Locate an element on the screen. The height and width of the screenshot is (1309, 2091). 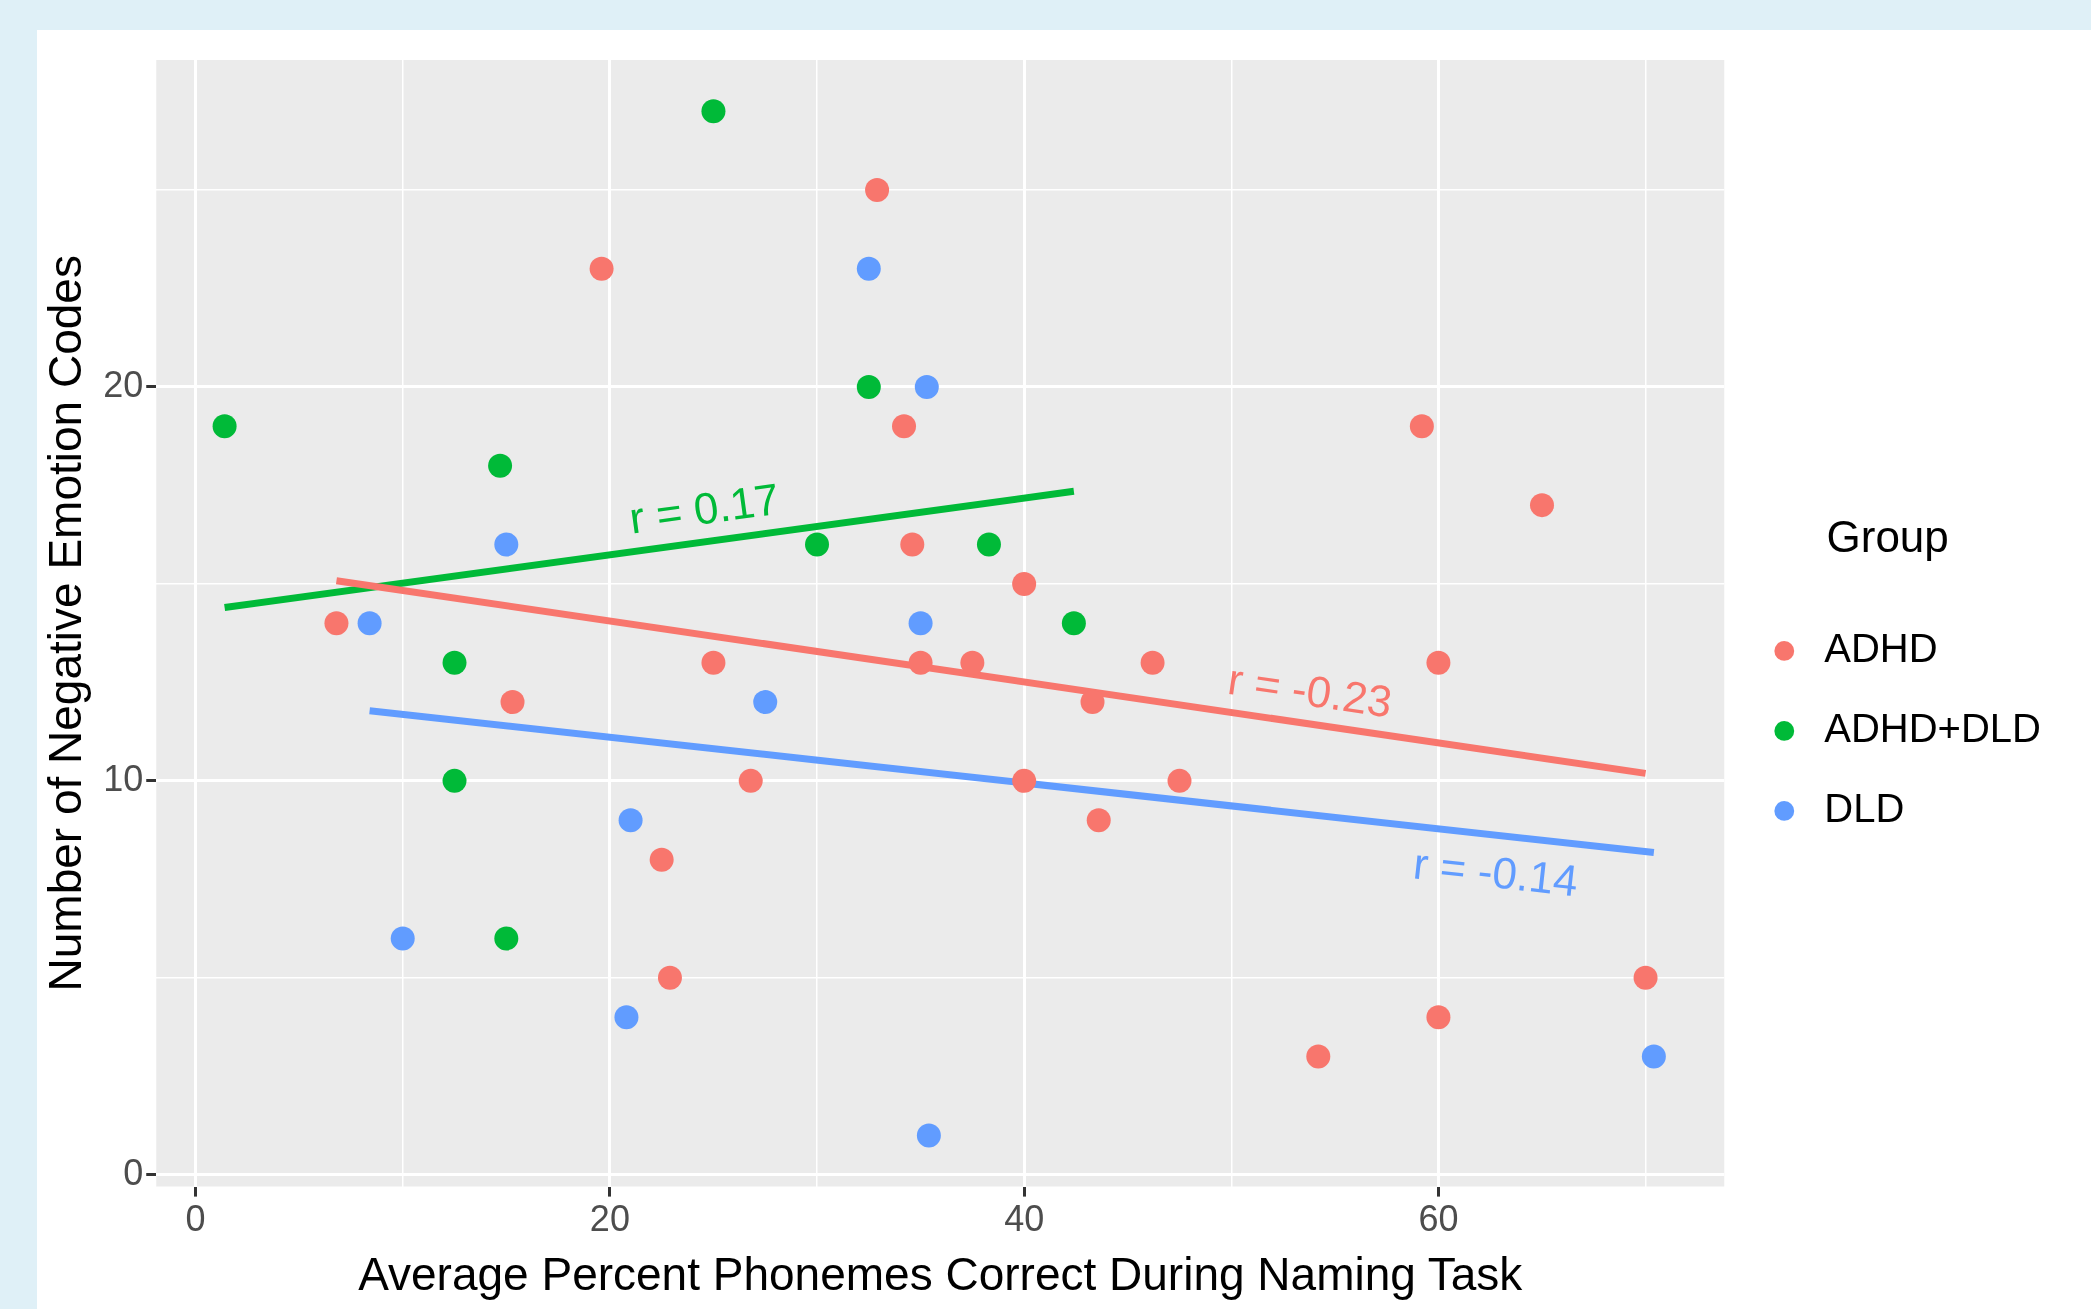
y-axis-title: Number of Negative Emotion Codes is located at coordinates (65, 623).